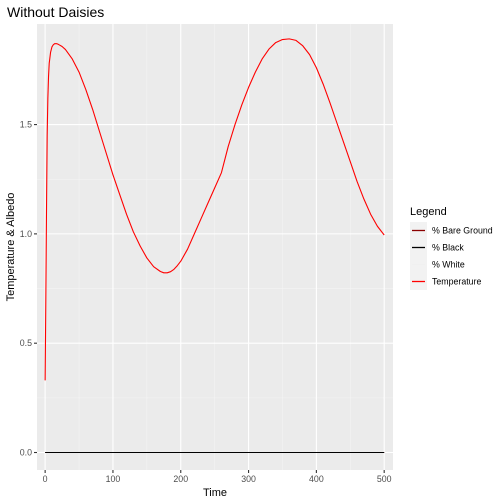 This screenshot has width=504, height=504. Describe the element at coordinates (45, 479) in the screenshot. I see `x-tick-label: 0` at that location.